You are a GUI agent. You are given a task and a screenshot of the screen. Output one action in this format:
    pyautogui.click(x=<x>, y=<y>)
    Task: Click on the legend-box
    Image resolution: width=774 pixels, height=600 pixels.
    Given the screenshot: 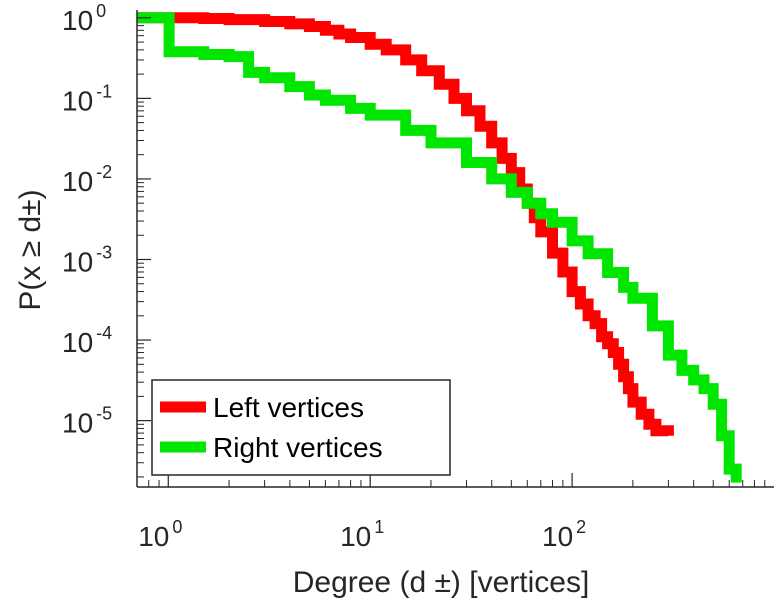 What is the action you would take?
    pyautogui.click(x=301, y=427)
    